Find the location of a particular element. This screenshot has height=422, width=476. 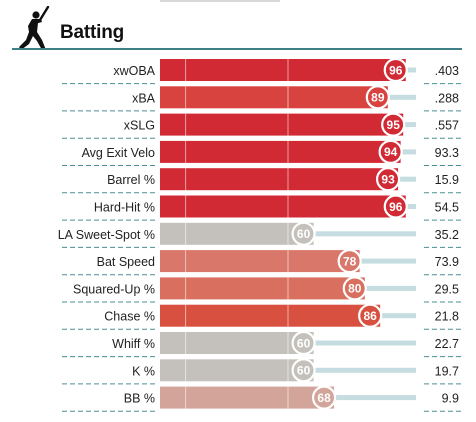

metric-label: xBA is located at coordinates (144, 98).